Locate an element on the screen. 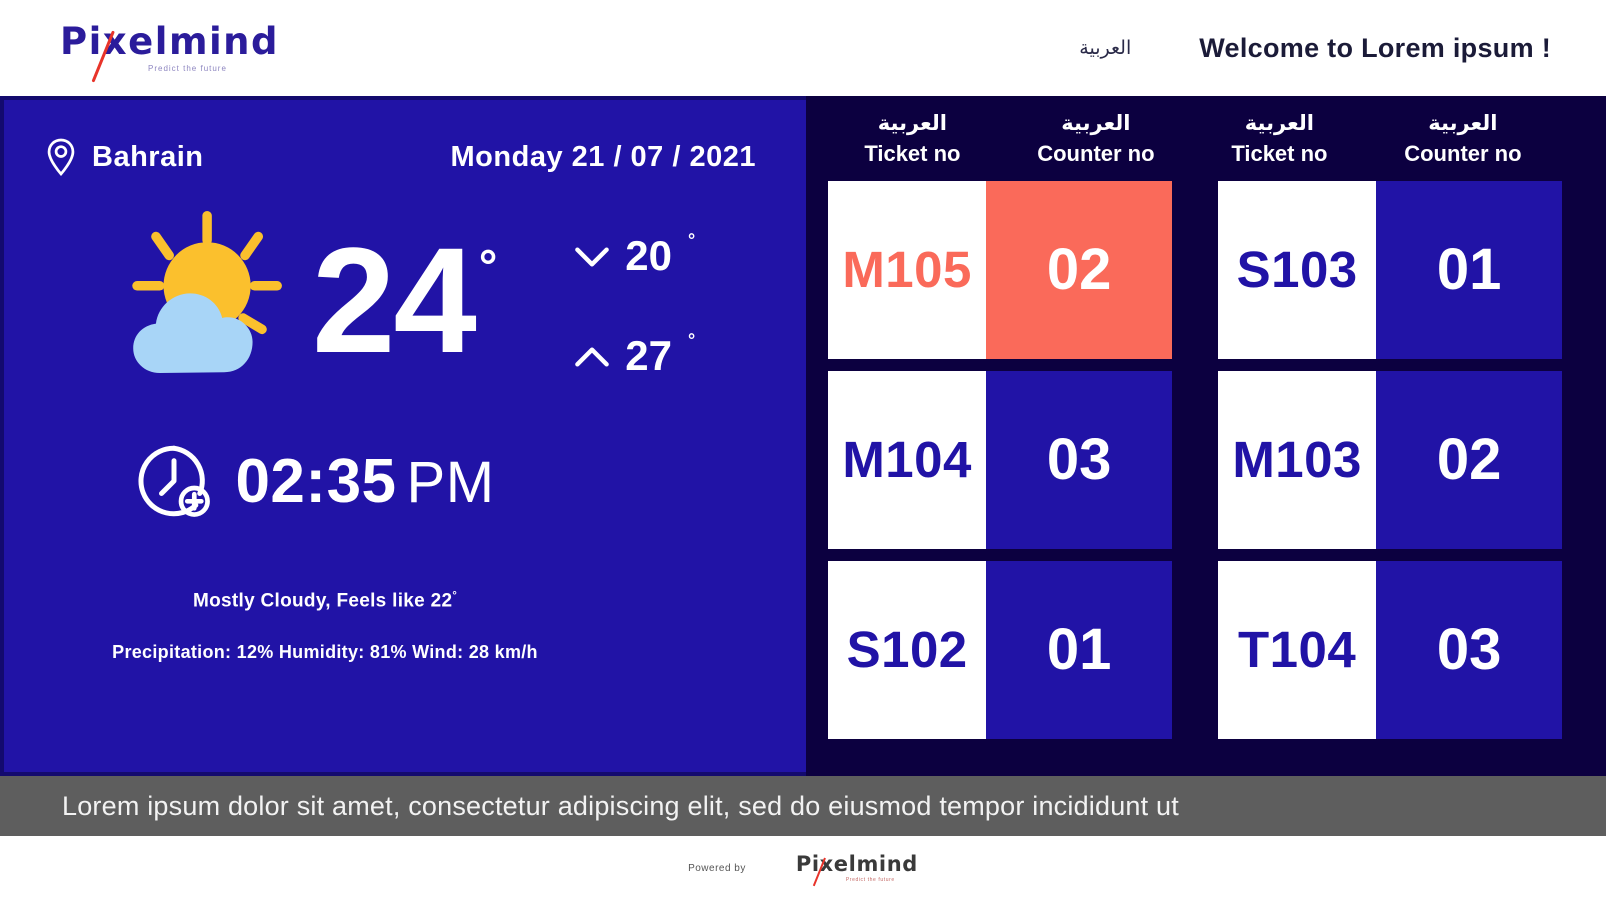 The height and width of the screenshot is (900, 1606). header-counter-no-left: العربية Counter no is located at coordinates (1096, 139).